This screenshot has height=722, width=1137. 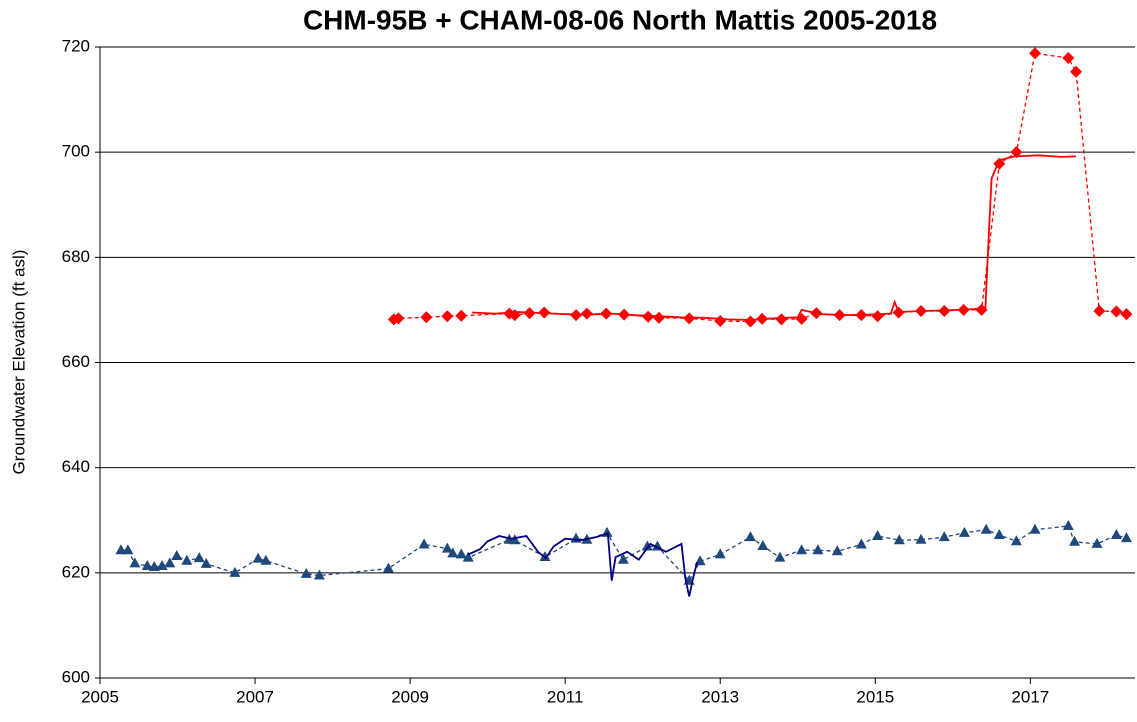 What do you see at coordinates (76, 466) in the screenshot?
I see `y-tick-label: 640` at bounding box center [76, 466].